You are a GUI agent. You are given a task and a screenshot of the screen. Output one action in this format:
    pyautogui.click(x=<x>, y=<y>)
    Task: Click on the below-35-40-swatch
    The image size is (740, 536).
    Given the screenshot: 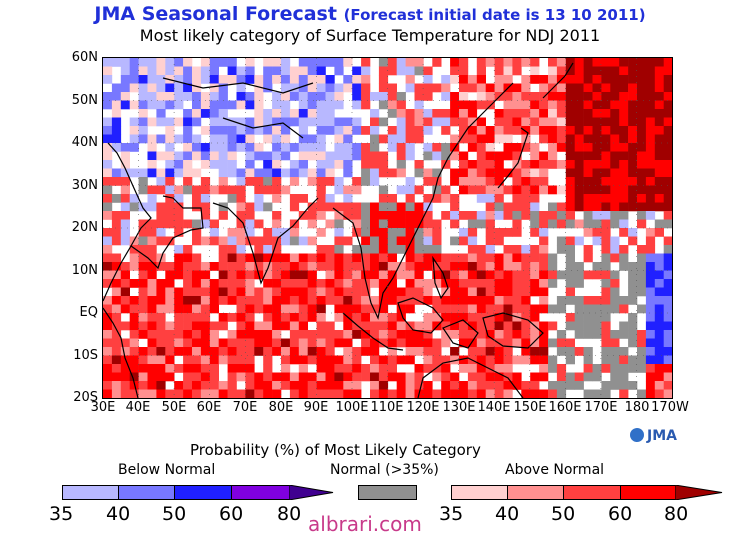 What is the action you would take?
    pyautogui.click(x=90, y=492)
    